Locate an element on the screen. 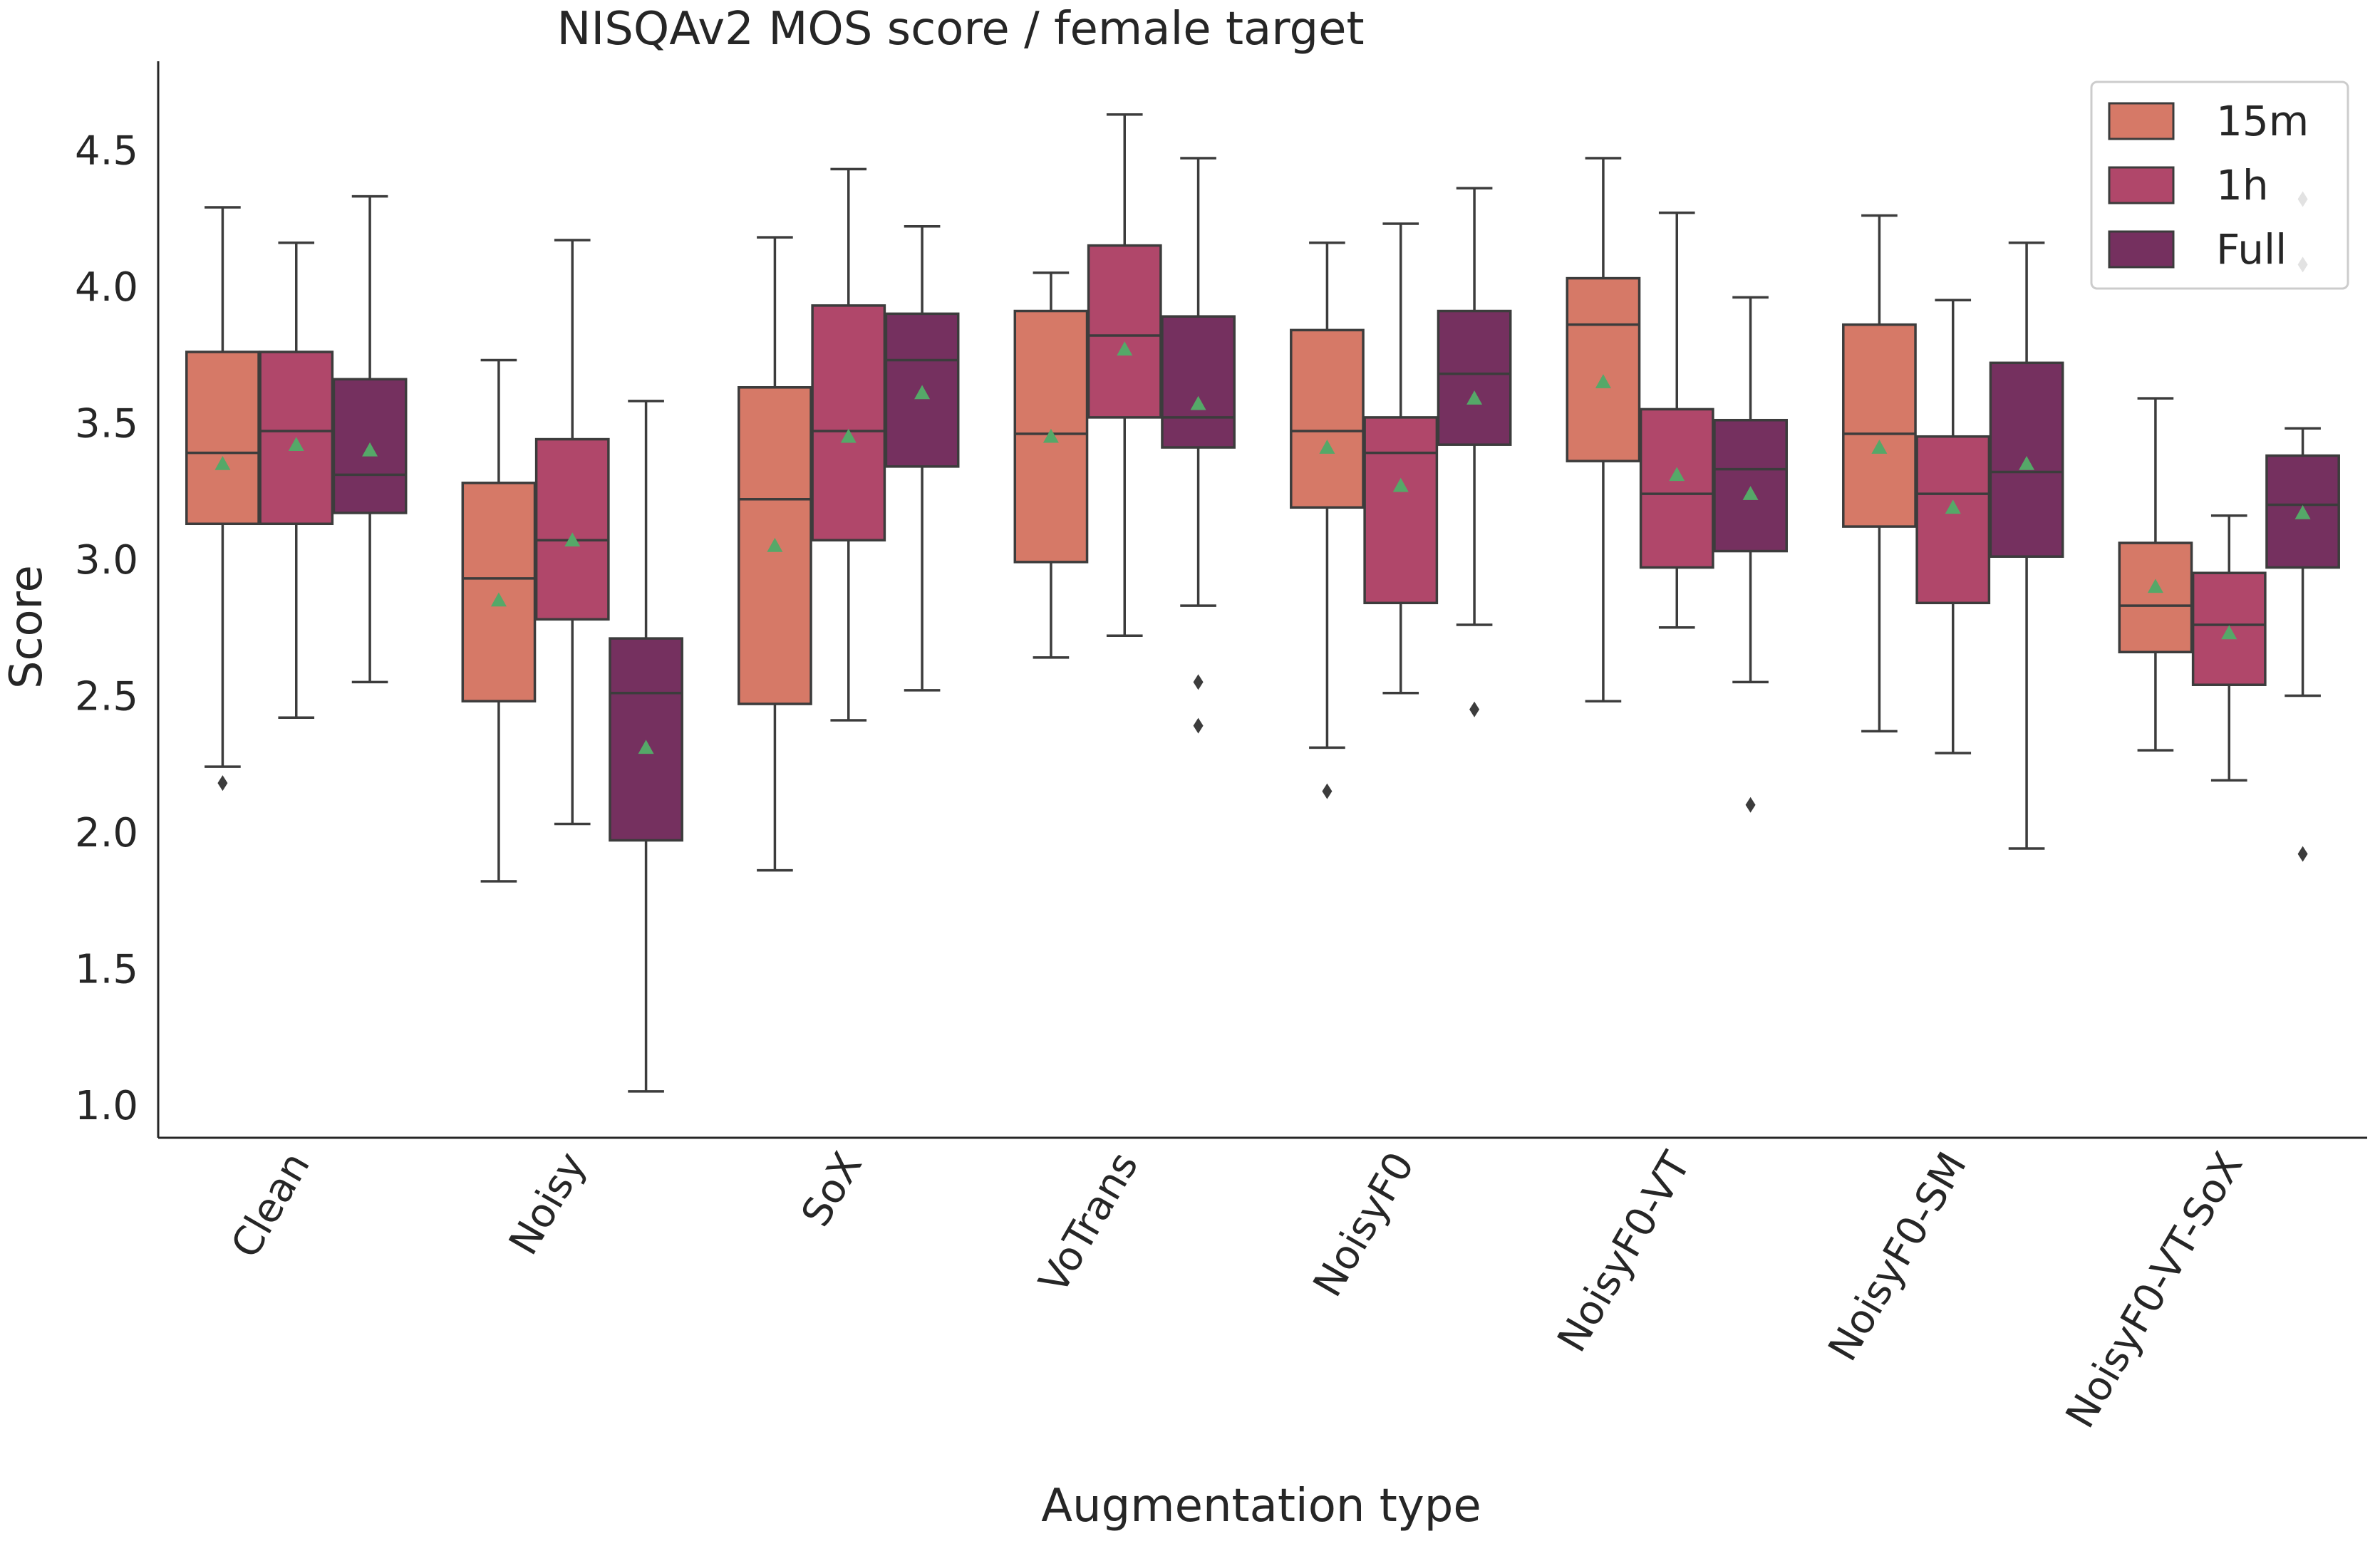 Image resolution: width=2380 pixels, height=1546 pixels. box-Full-Noisy is located at coordinates (646, 746).